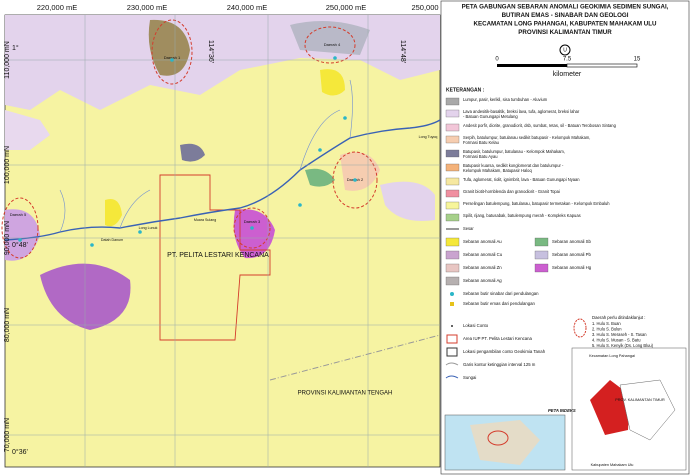 This screenshot has width=690, height=475. Describe the element at coordinates (148, 228) in the screenshot. I see `village-label: Long Lunuk` at that location.